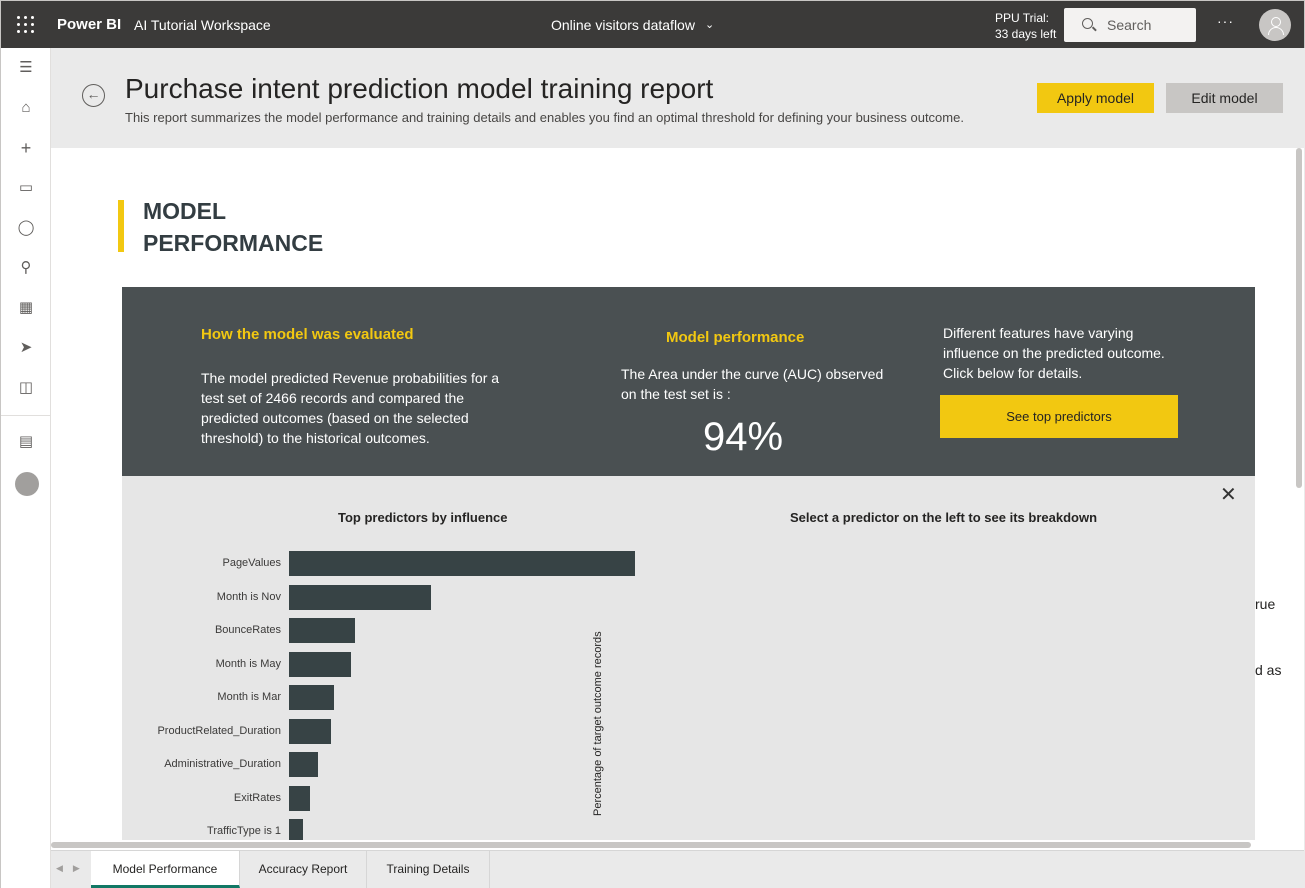  I want to click on left-chart-title: Top predictors by influence, so click(423, 517).